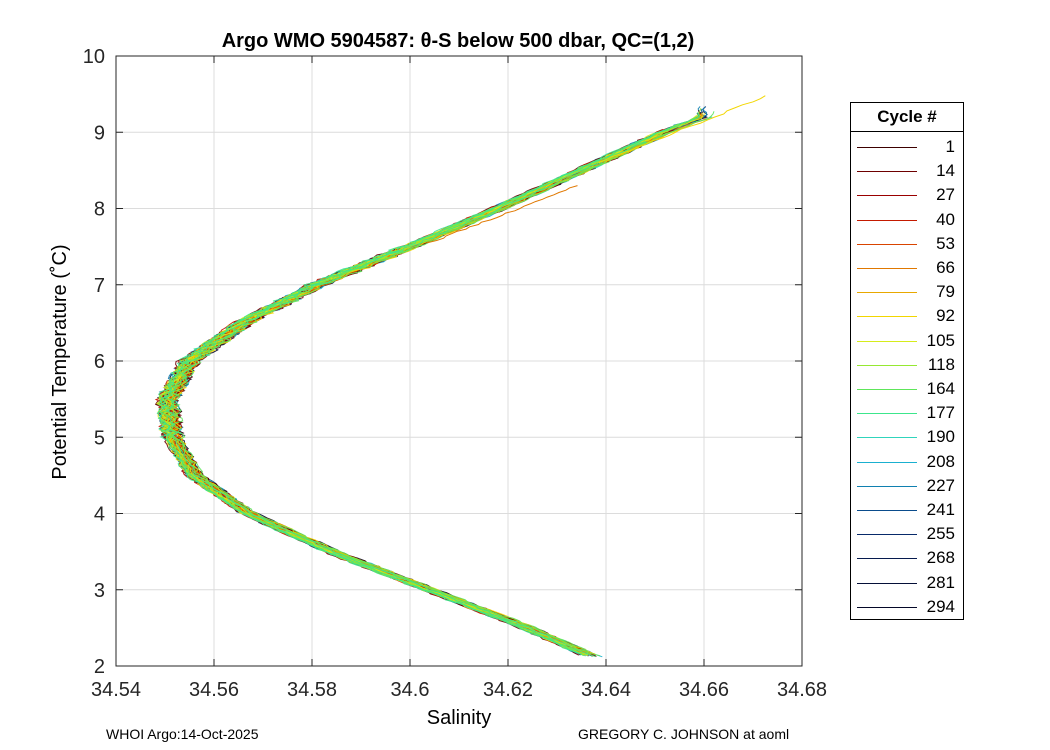 The width and height of the screenshot is (1050, 750). Describe the element at coordinates (940, 437) in the screenshot. I see `legend-label: 190` at that location.